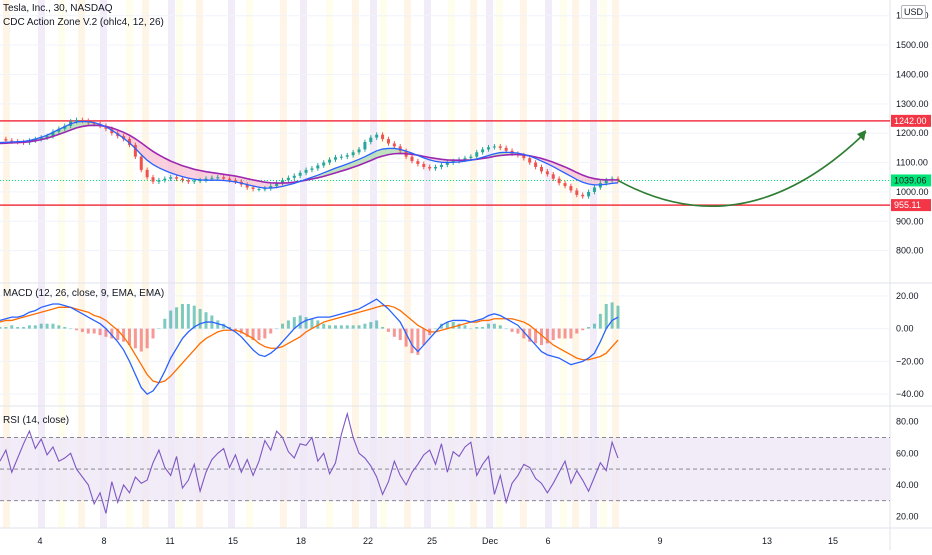 Image resolution: width=932 pixels, height=555 pixels. I want to click on time-tick-label: 18, so click(301, 541).